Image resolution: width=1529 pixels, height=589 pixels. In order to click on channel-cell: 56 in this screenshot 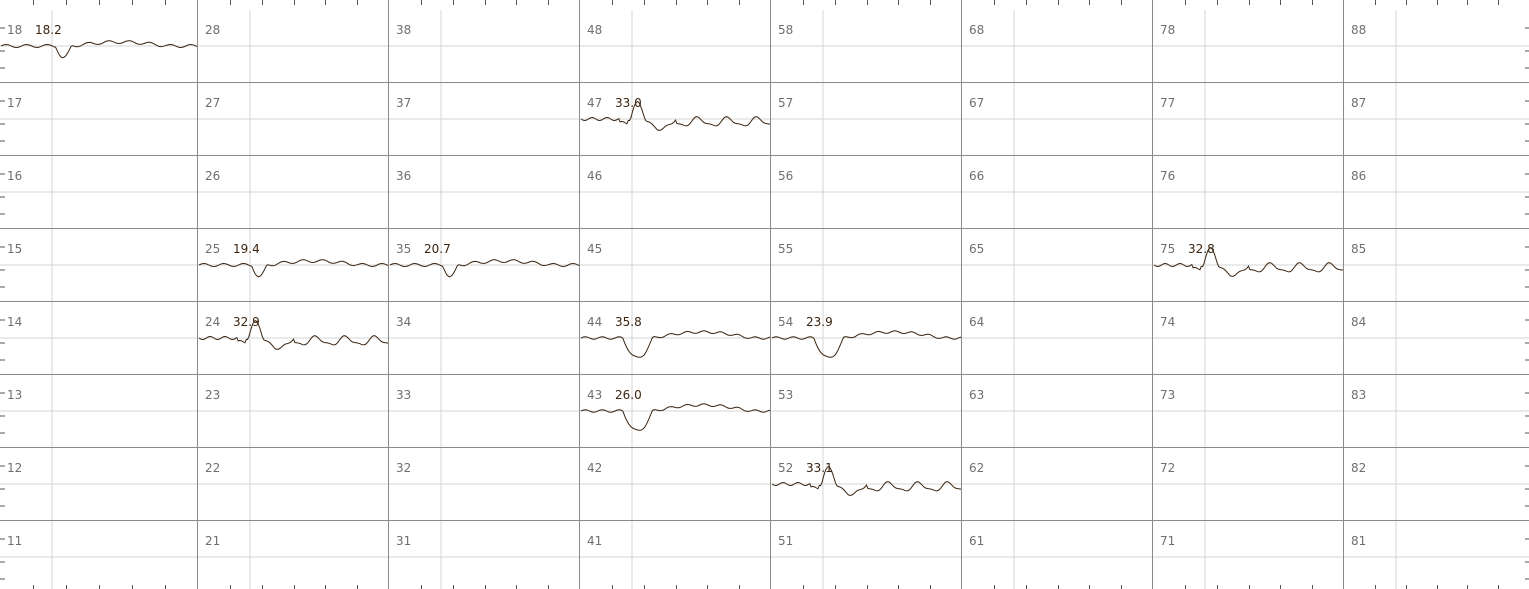, I will do `click(866, 192)`.